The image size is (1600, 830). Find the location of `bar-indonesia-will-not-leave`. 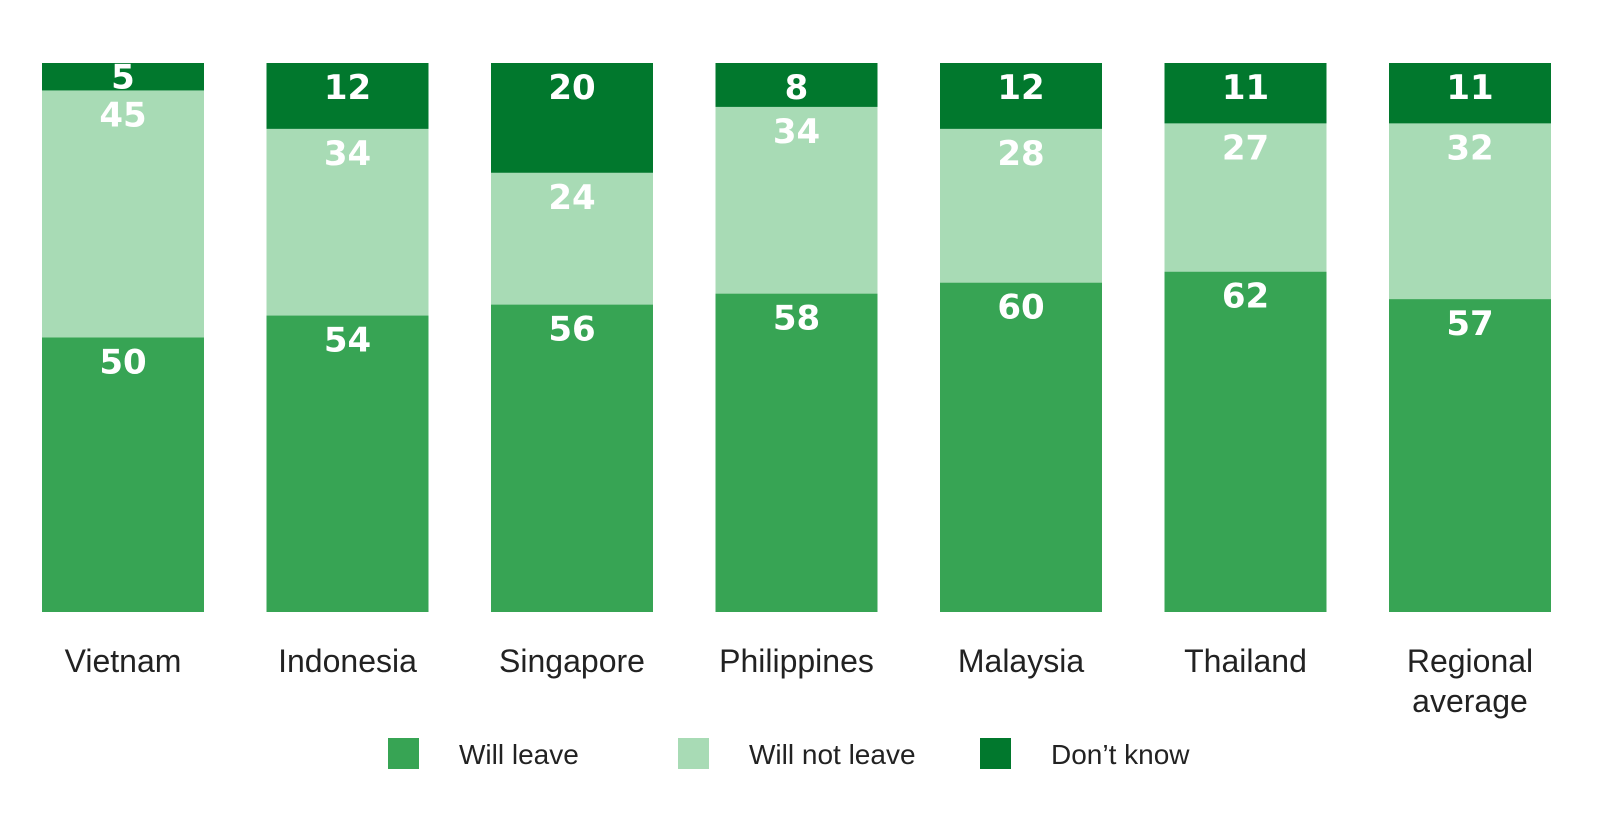

bar-indonesia-will-not-leave is located at coordinates (347, 222).